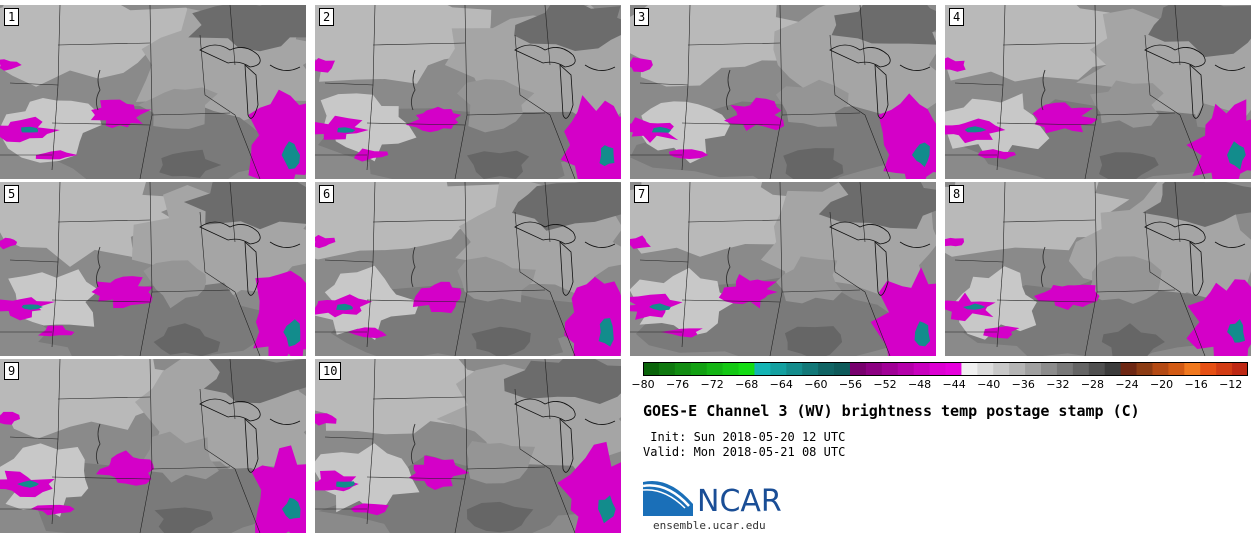 This screenshot has width=1260, height=533. What do you see at coordinates (739, 501) in the screenshot?
I see `ncar-logo-text: NCAR` at bounding box center [739, 501].